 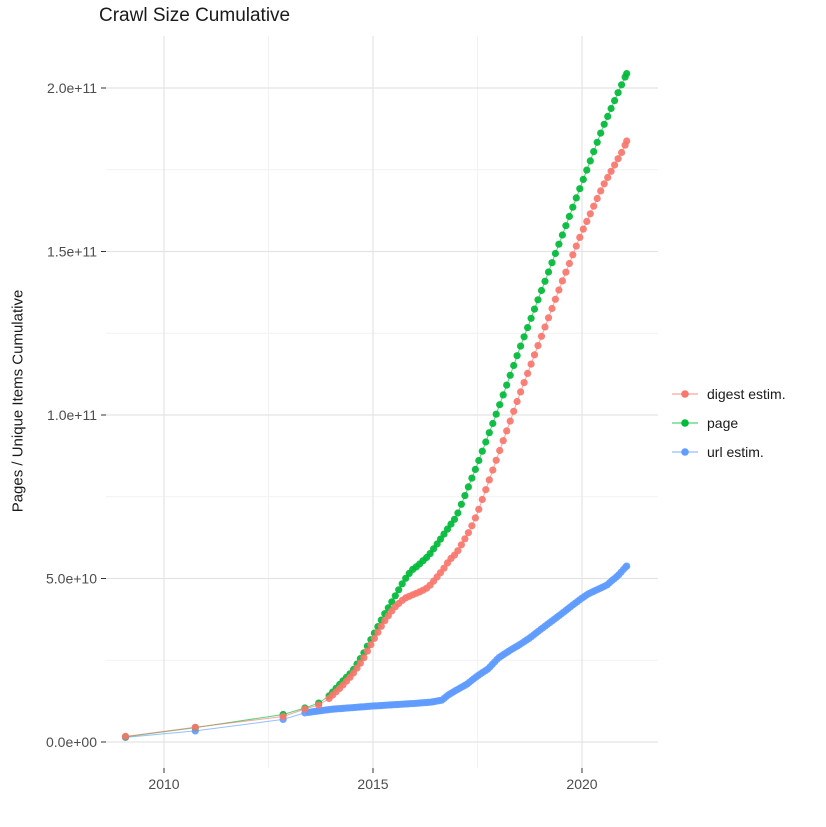 I want to click on legend: digest estim. page url estim., so click(x=728, y=422).